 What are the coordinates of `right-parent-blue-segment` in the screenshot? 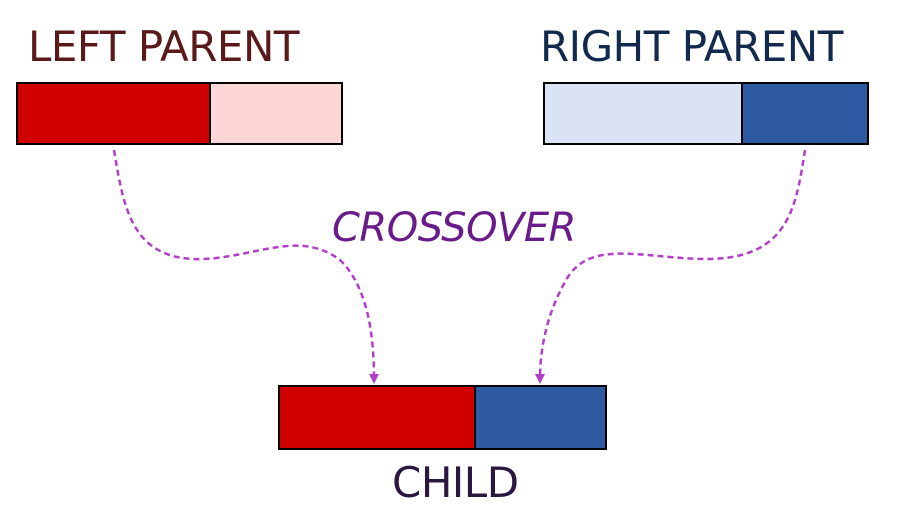 It's located at (805, 113).